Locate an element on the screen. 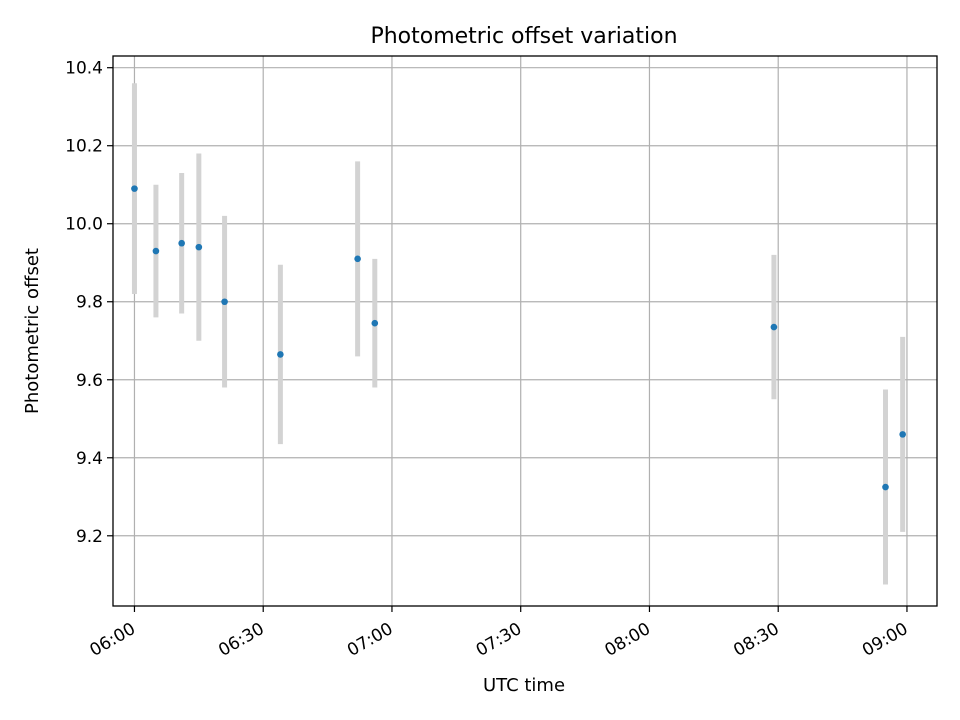  y-axis: 9.2 9.4 9.6 9.8 10.0 10.2 10.4 is located at coordinates (89, 303).